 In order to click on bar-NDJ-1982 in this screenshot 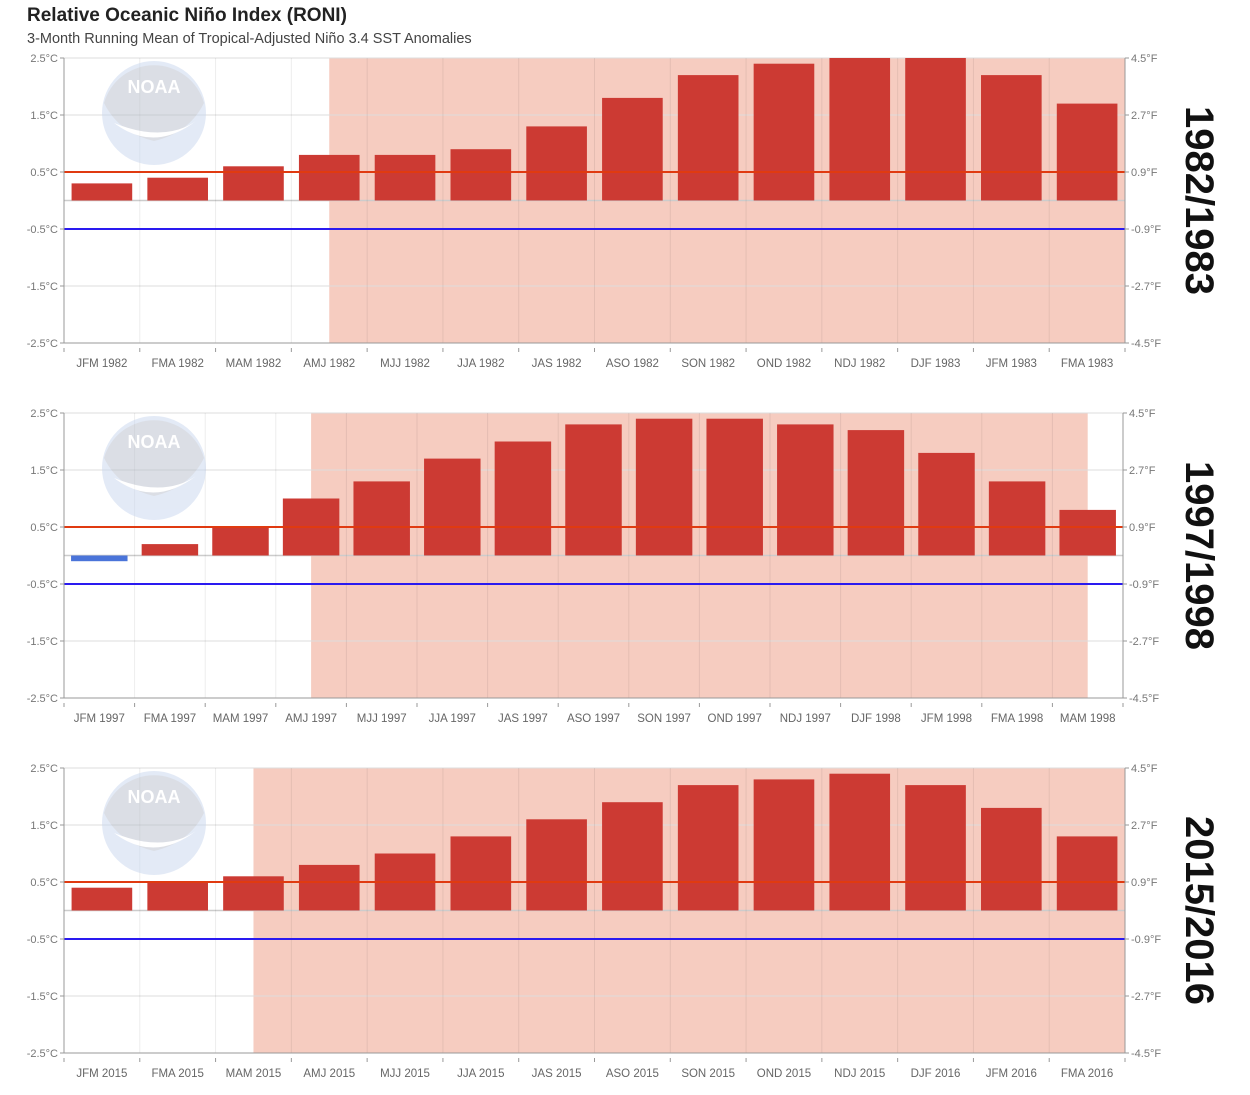, I will do `click(860, 129)`.